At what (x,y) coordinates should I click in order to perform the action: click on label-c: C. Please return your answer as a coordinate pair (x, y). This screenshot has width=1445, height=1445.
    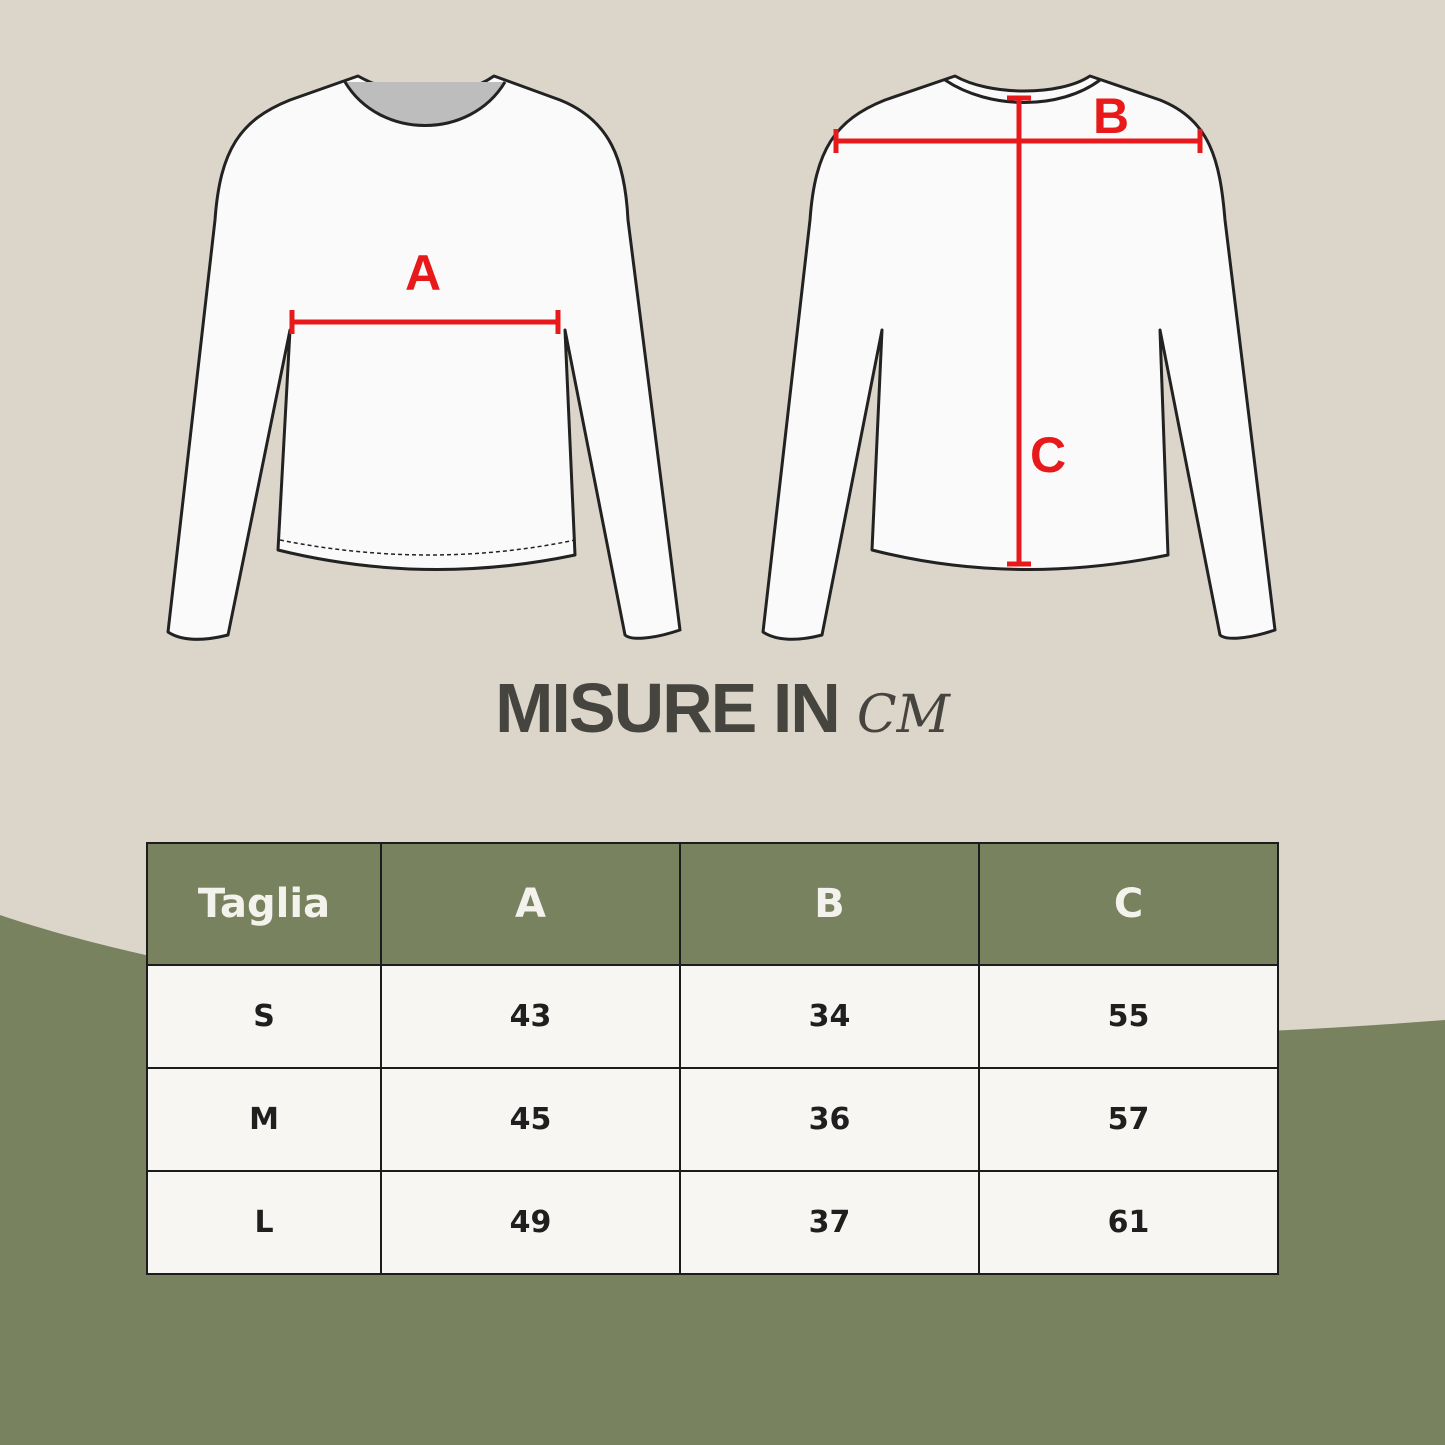
    Looking at the image, I should click on (1048, 455).